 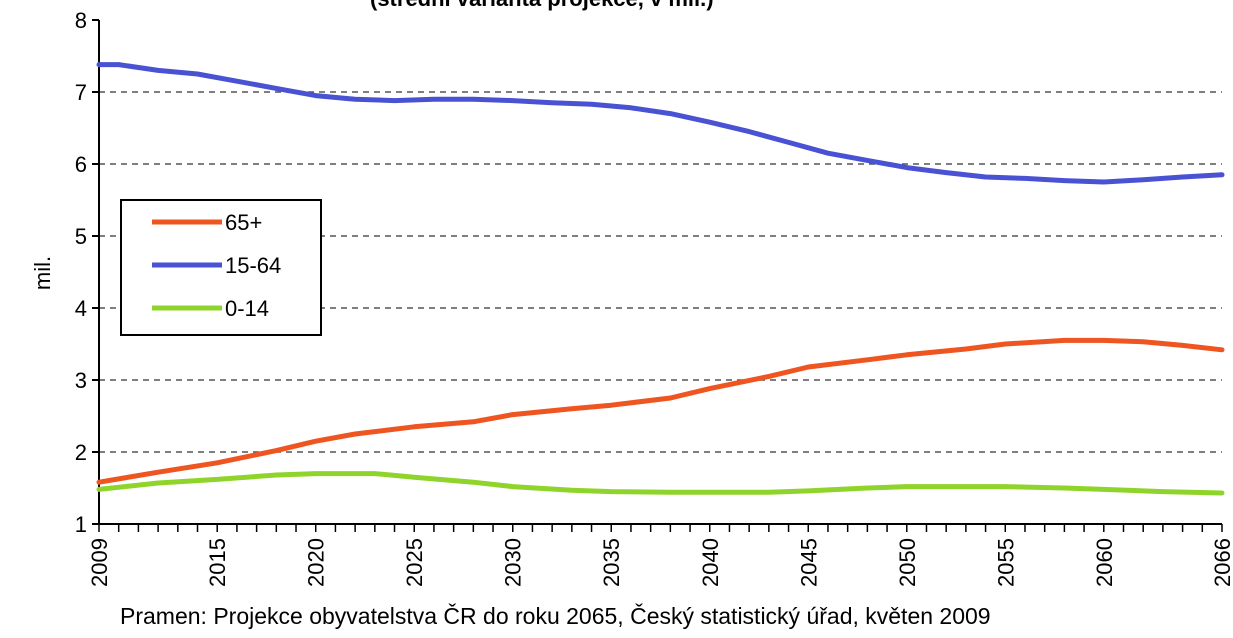 I want to click on x-tick-label: 2060, so click(x=1104, y=562).